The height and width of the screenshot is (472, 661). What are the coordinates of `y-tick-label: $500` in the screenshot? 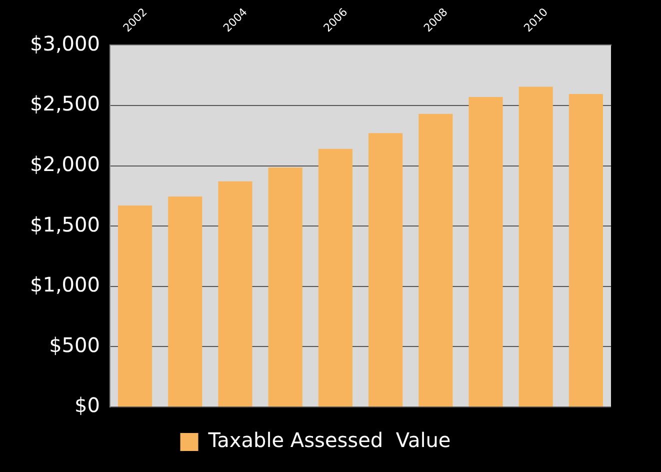 It's located at (74, 344).